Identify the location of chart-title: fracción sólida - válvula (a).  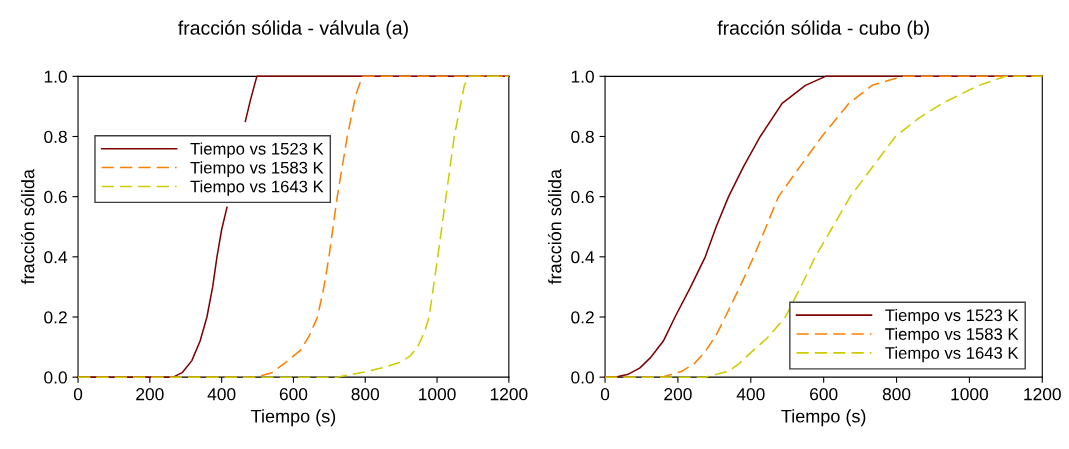
(293, 29).